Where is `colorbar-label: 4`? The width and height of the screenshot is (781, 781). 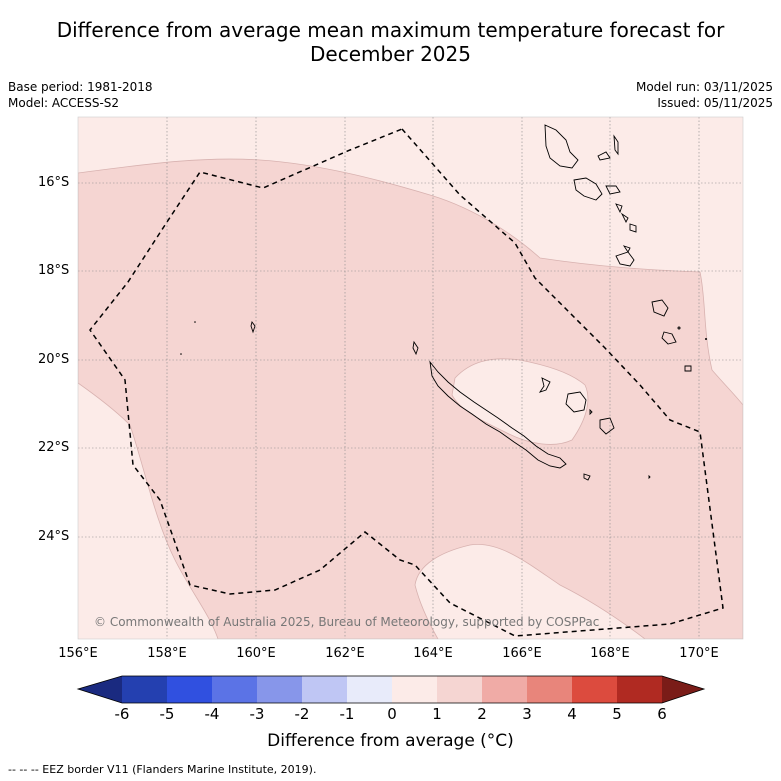
colorbar-label: 4 is located at coordinates (572, 714).